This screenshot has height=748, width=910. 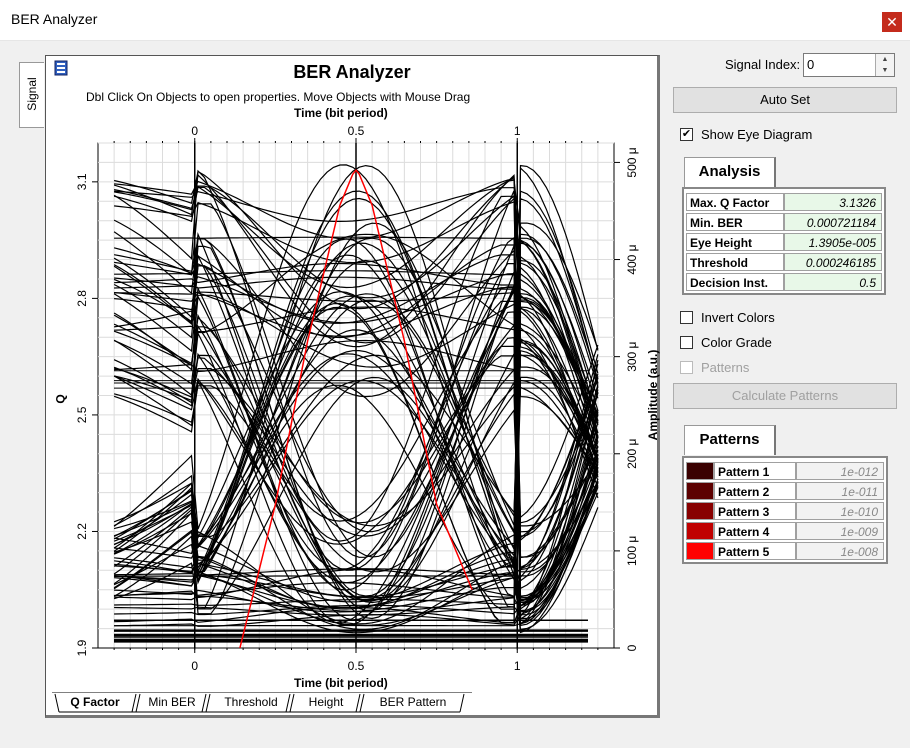 I want to click on patterns-checkbox-label: Patterns, so click(x=725, y=367).